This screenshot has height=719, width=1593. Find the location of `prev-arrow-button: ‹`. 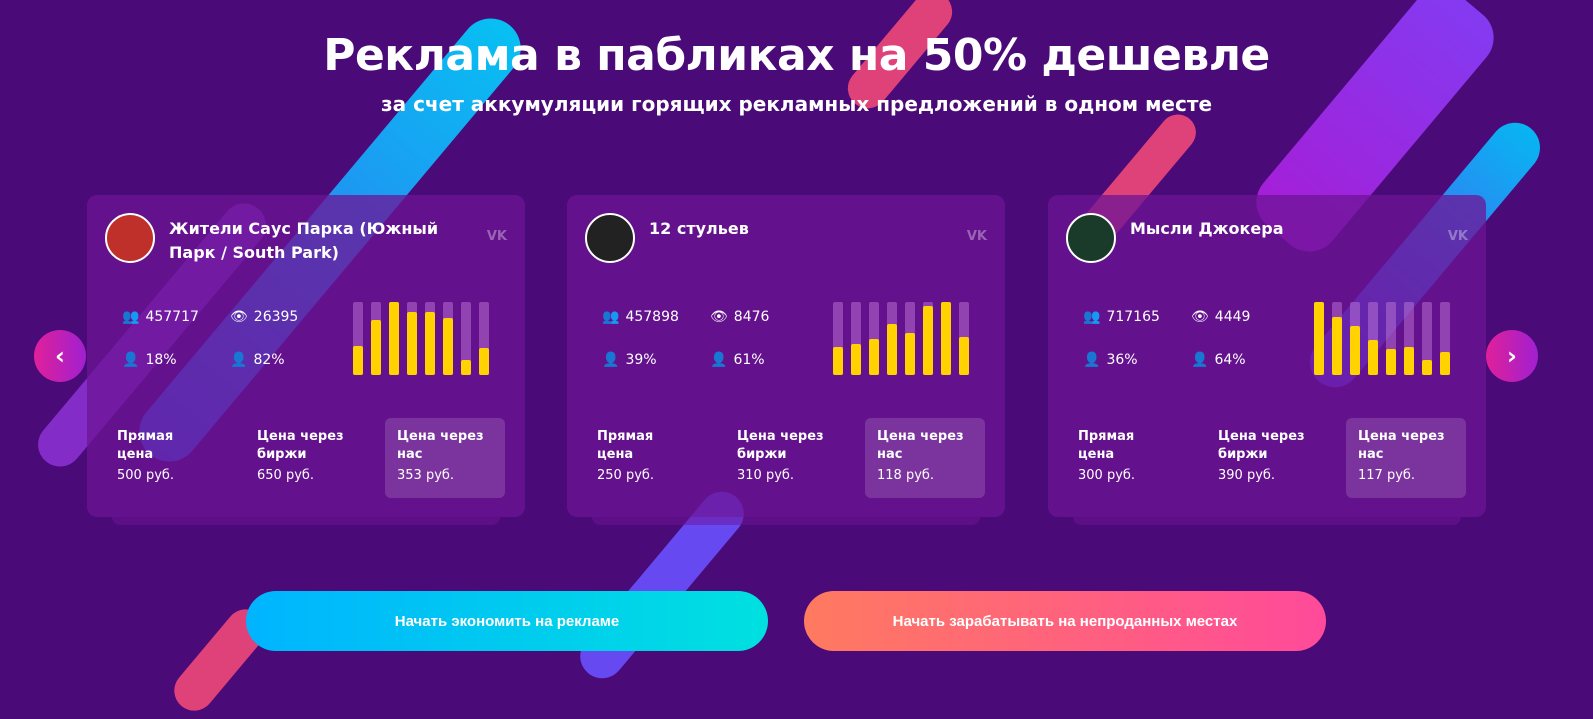

prev-arrow-button: ‹ is located at coordinates (60, 356).